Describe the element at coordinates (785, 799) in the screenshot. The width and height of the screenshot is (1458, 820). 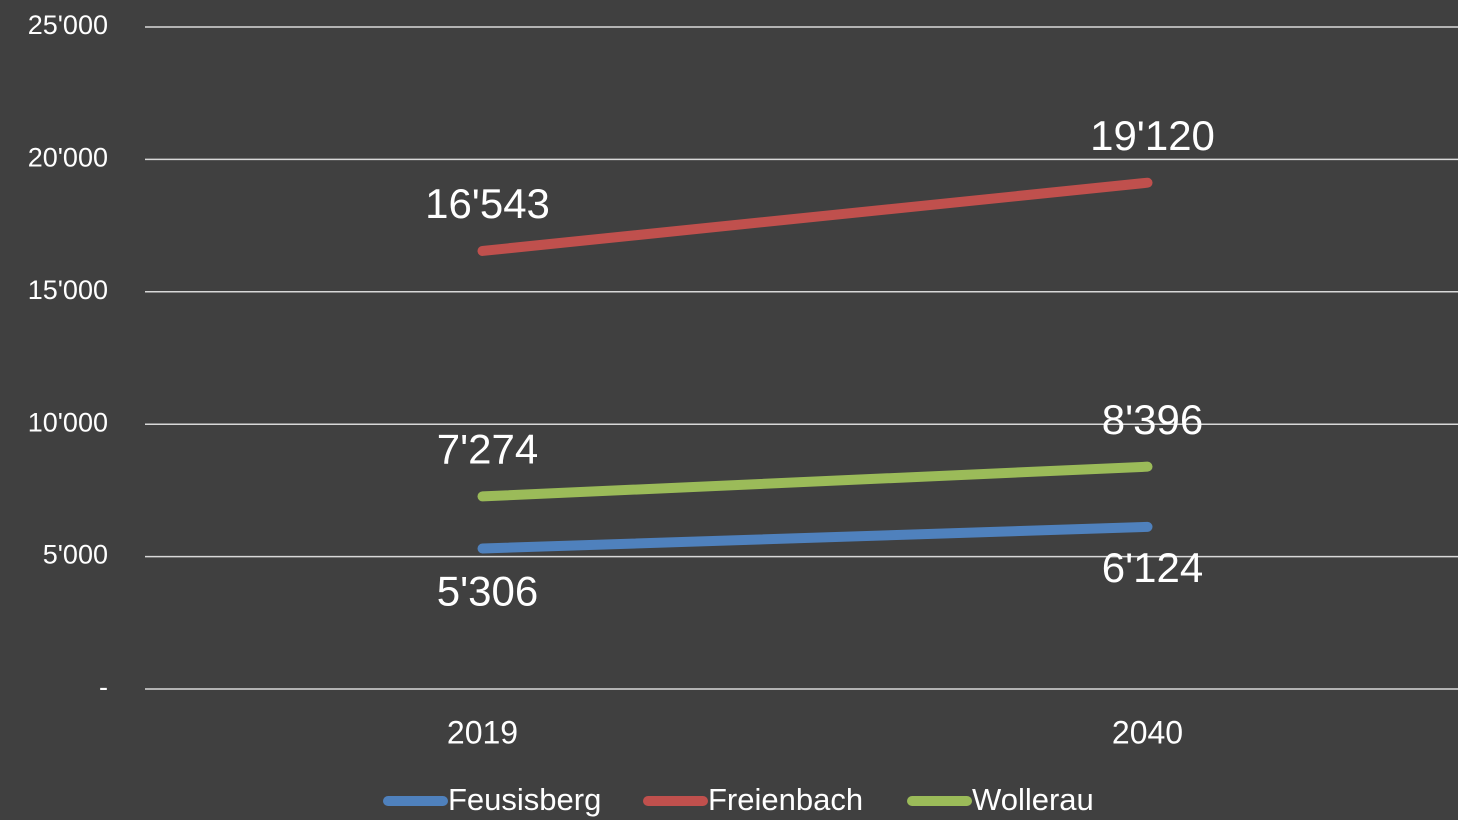
I see `legend-label: Freienbach` at that location.